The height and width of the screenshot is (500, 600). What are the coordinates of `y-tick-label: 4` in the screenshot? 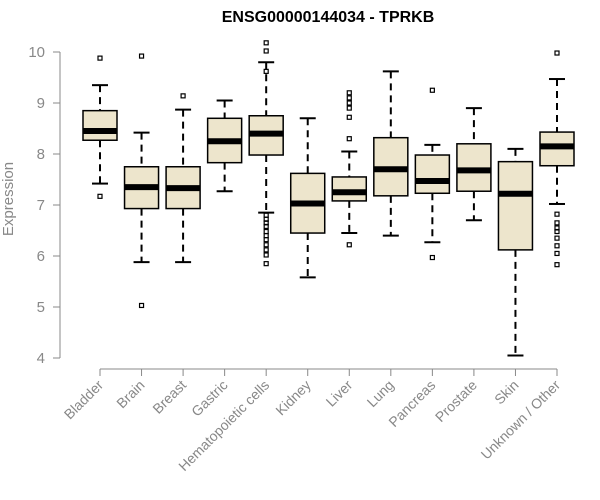 It's located at (41, 358).